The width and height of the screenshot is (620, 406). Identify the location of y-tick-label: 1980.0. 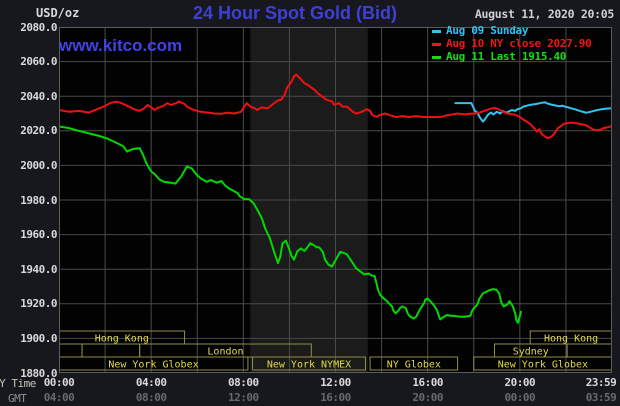
(38, 200).